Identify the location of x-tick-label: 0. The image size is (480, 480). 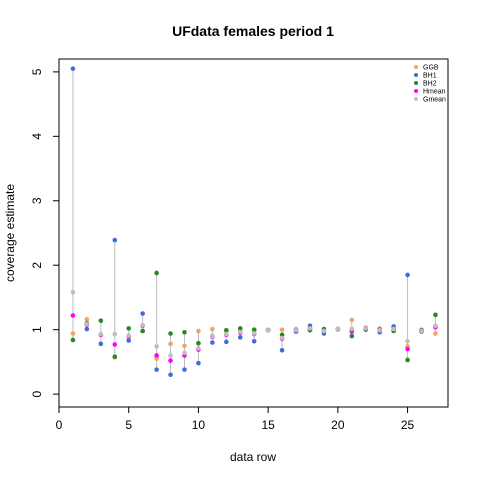
(59, 425).